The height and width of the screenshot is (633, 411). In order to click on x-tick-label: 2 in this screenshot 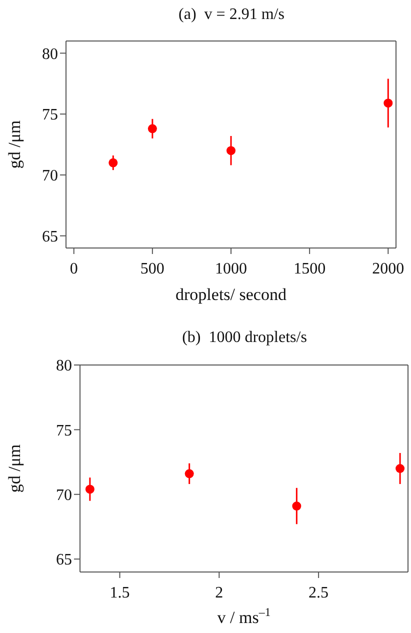, I will do `click(219, 593)`.